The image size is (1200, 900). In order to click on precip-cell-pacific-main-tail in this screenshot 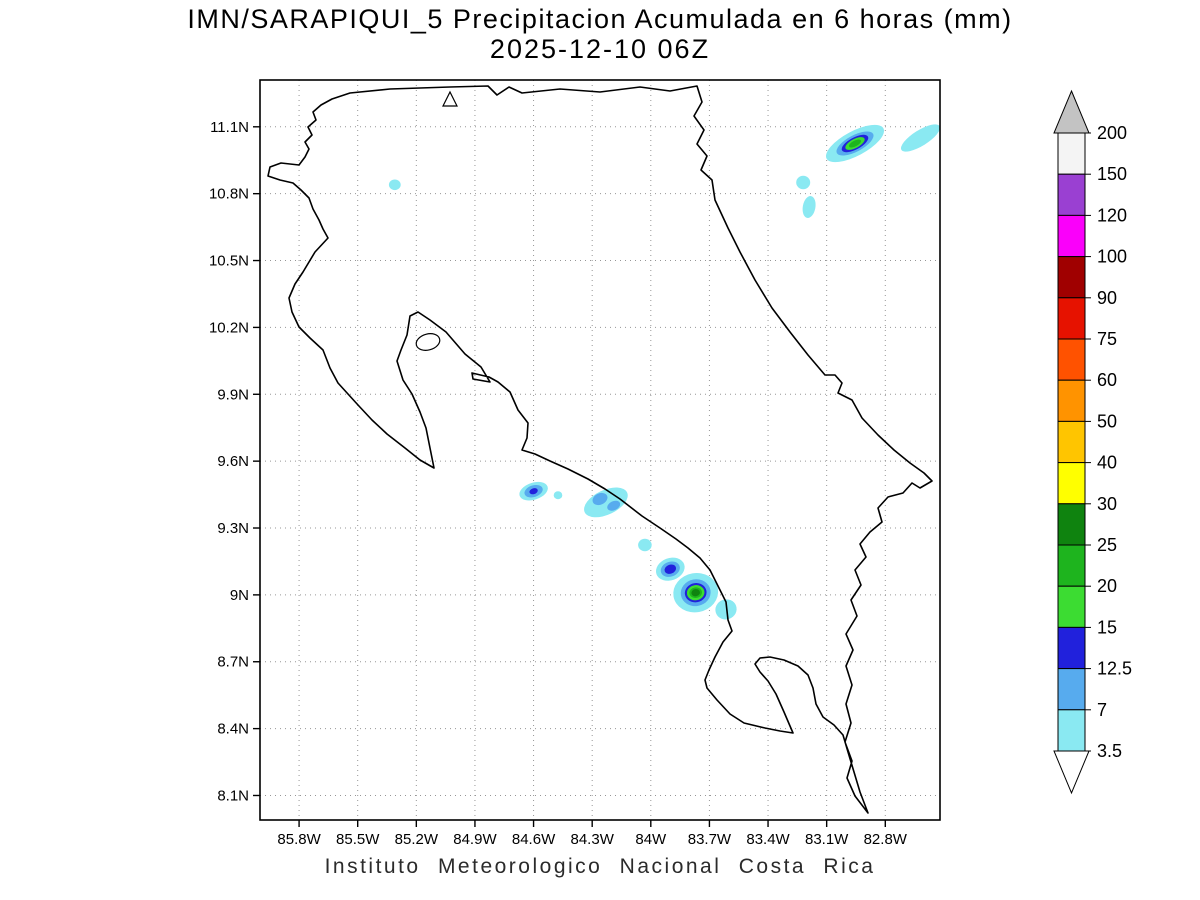, I will do `click(726, 609)`.